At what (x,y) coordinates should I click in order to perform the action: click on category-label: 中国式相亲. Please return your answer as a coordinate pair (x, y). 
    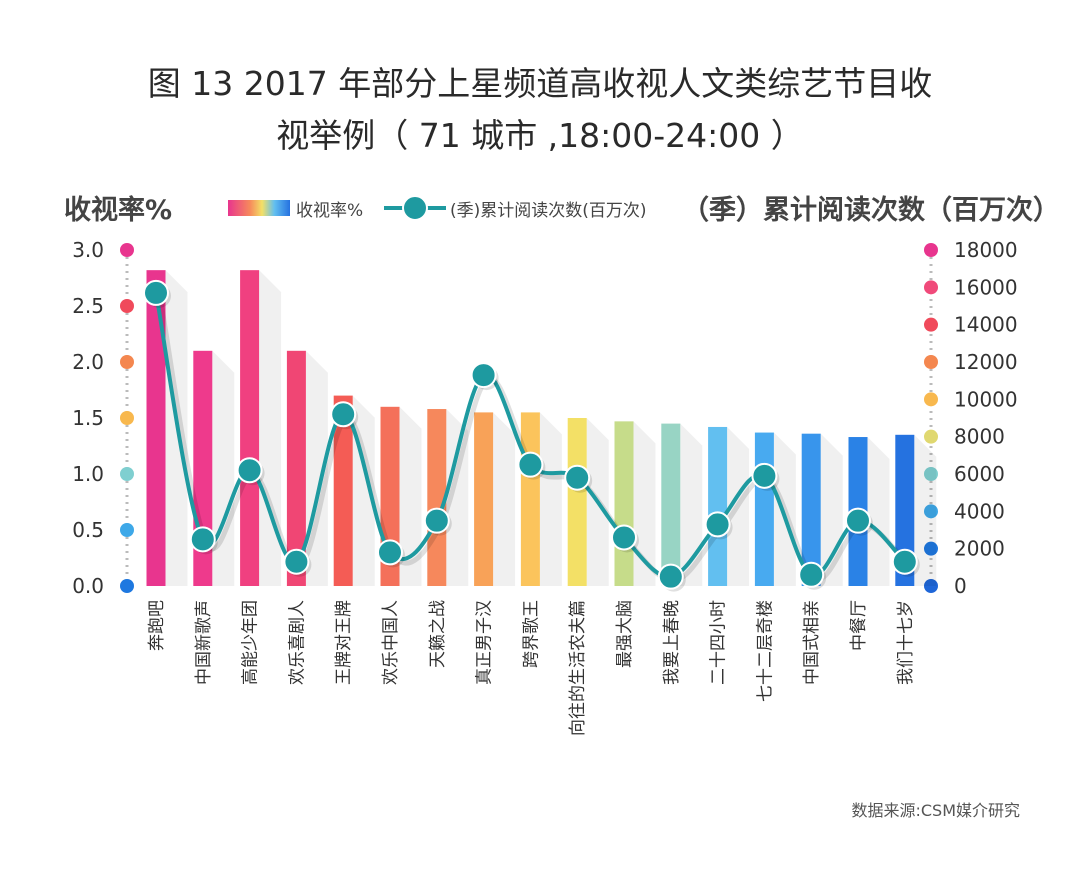
    Looking at the image, I should click on (812, 642).